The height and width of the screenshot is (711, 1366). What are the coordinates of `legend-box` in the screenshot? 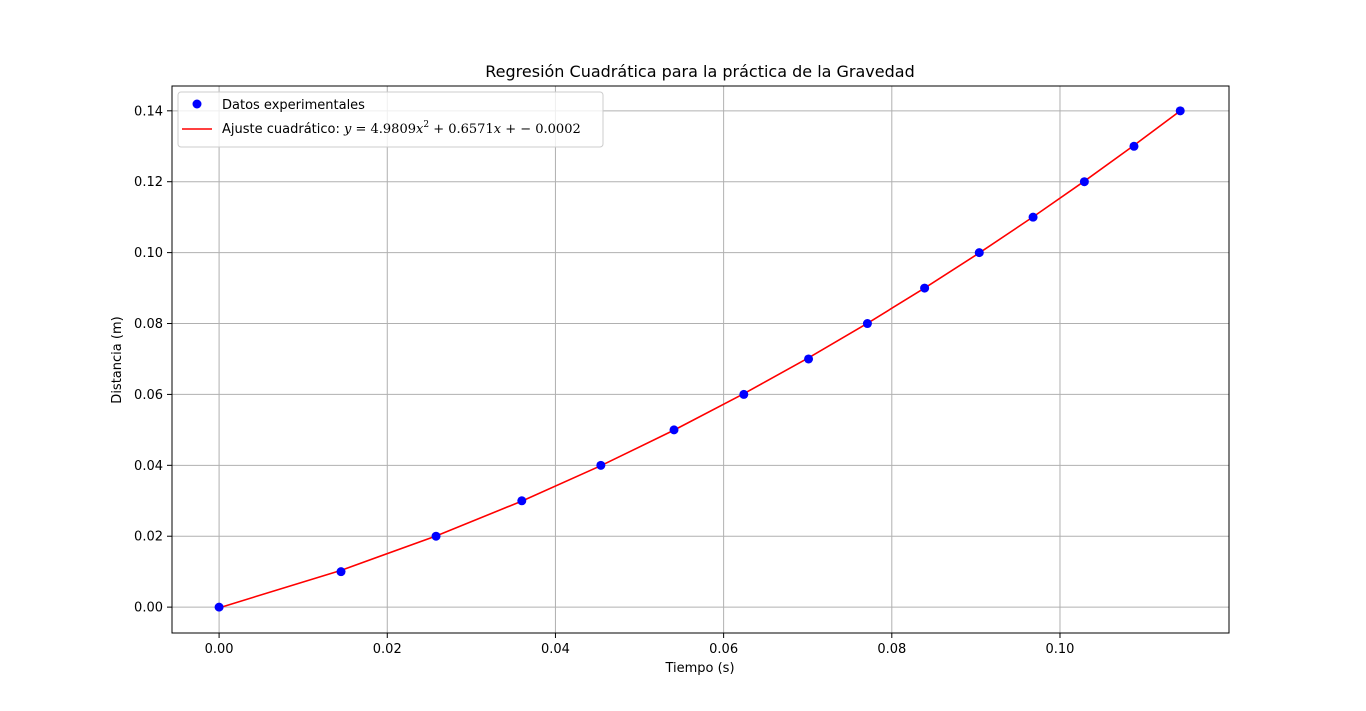 It's located at (390, 119).